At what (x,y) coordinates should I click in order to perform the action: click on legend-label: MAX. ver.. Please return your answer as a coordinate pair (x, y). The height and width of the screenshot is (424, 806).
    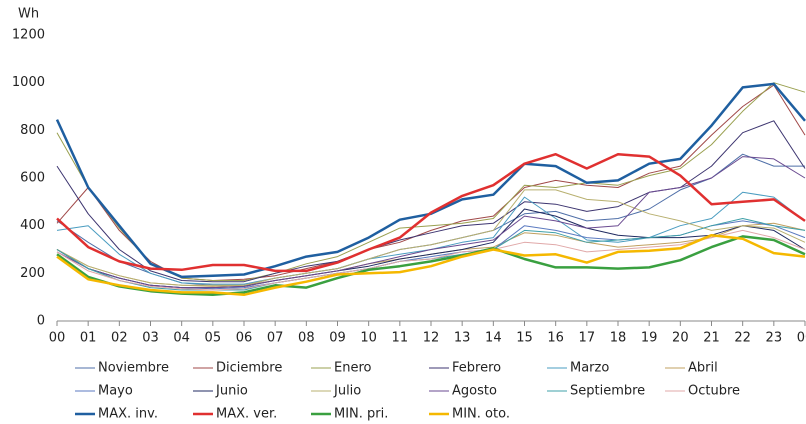
    Looking at the image, I should click on (246, 414).